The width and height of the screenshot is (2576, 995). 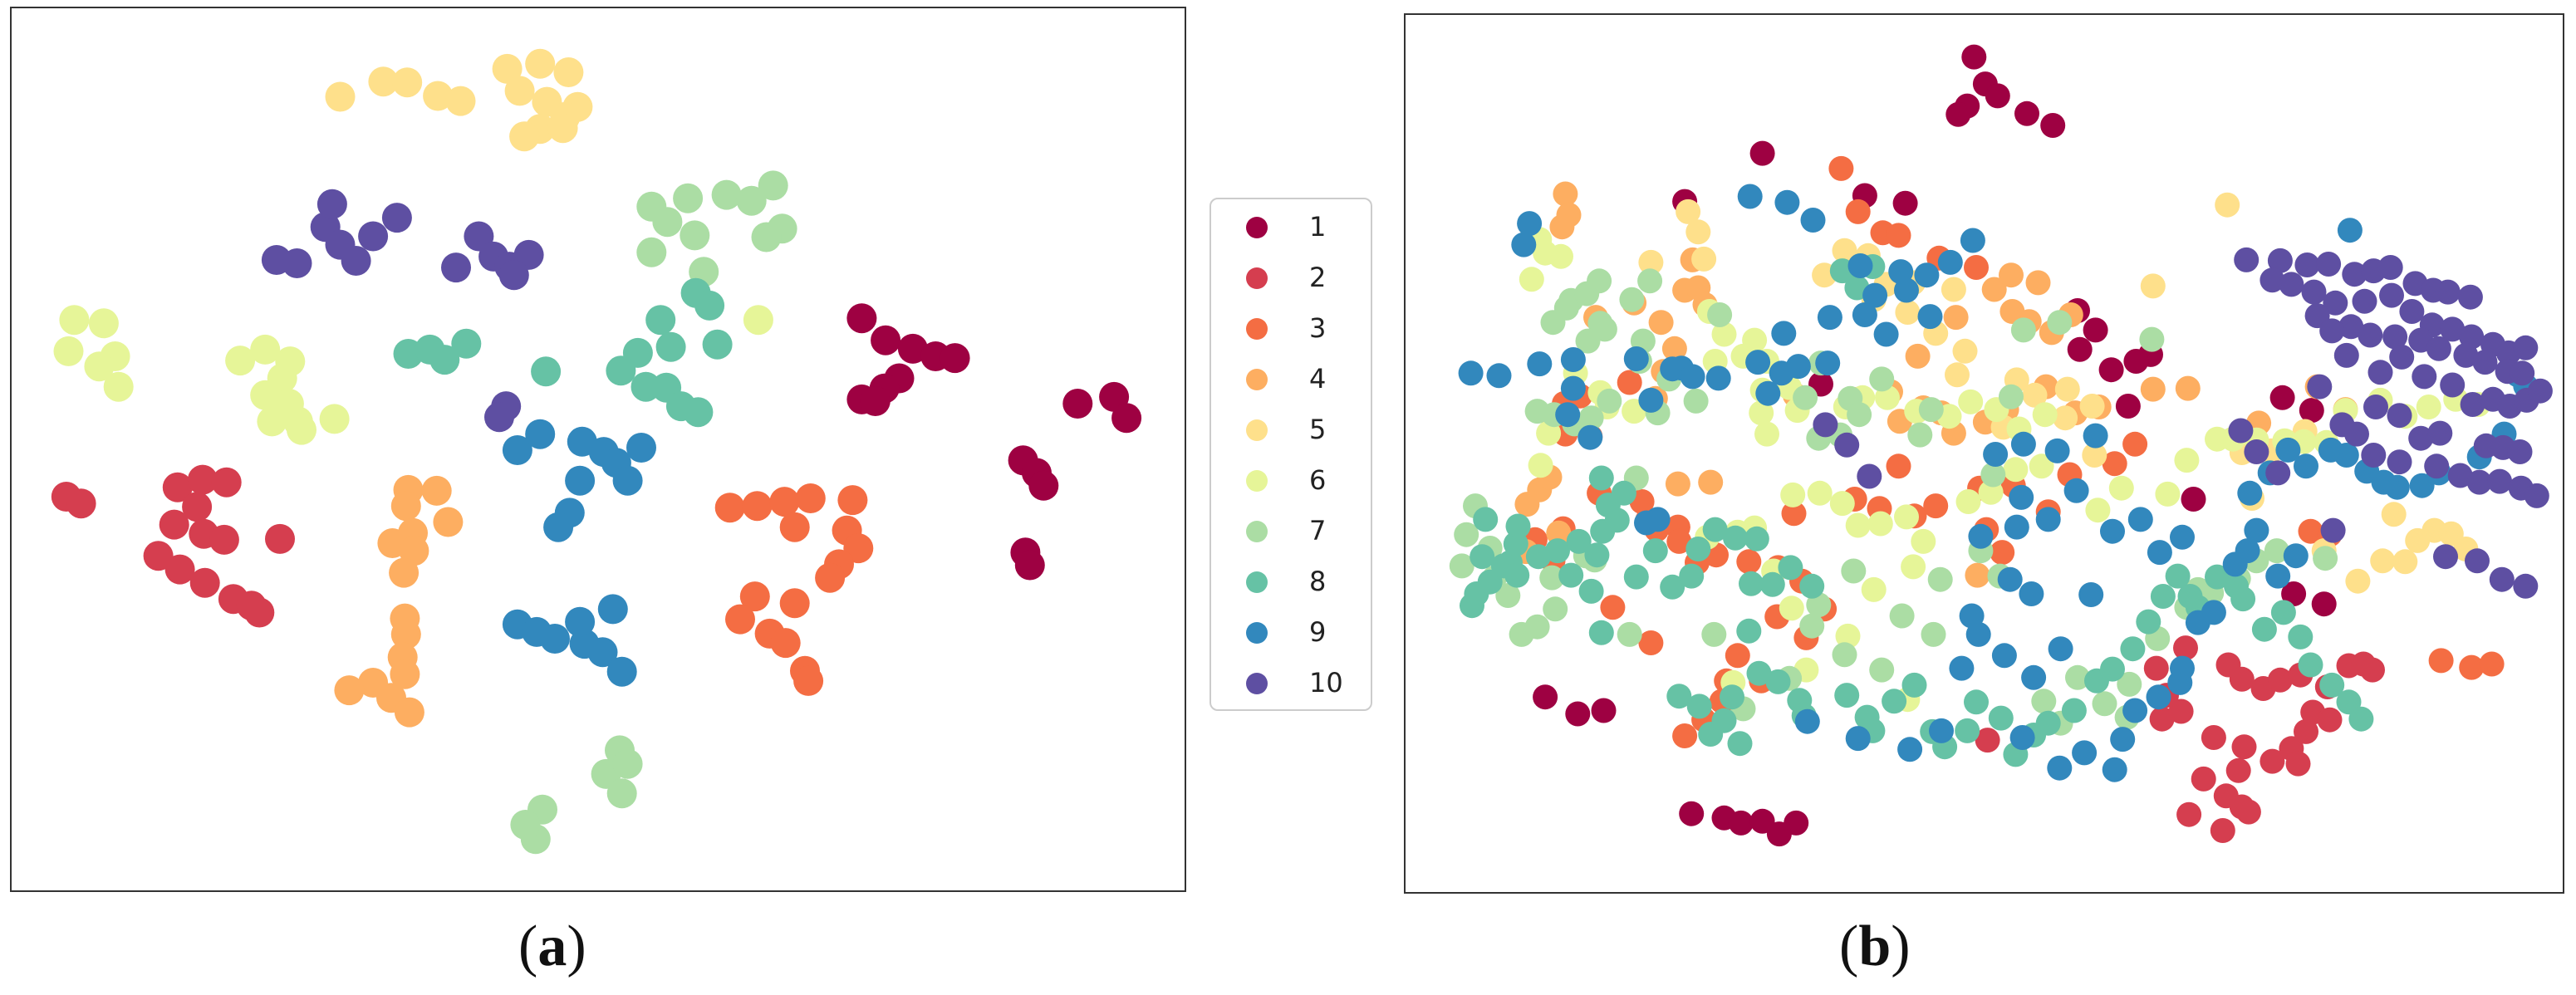 What do you see at coordinates (1291, 531) in the screenshot?
I see `legend-item: 7` at bounding box center [1291, 531].